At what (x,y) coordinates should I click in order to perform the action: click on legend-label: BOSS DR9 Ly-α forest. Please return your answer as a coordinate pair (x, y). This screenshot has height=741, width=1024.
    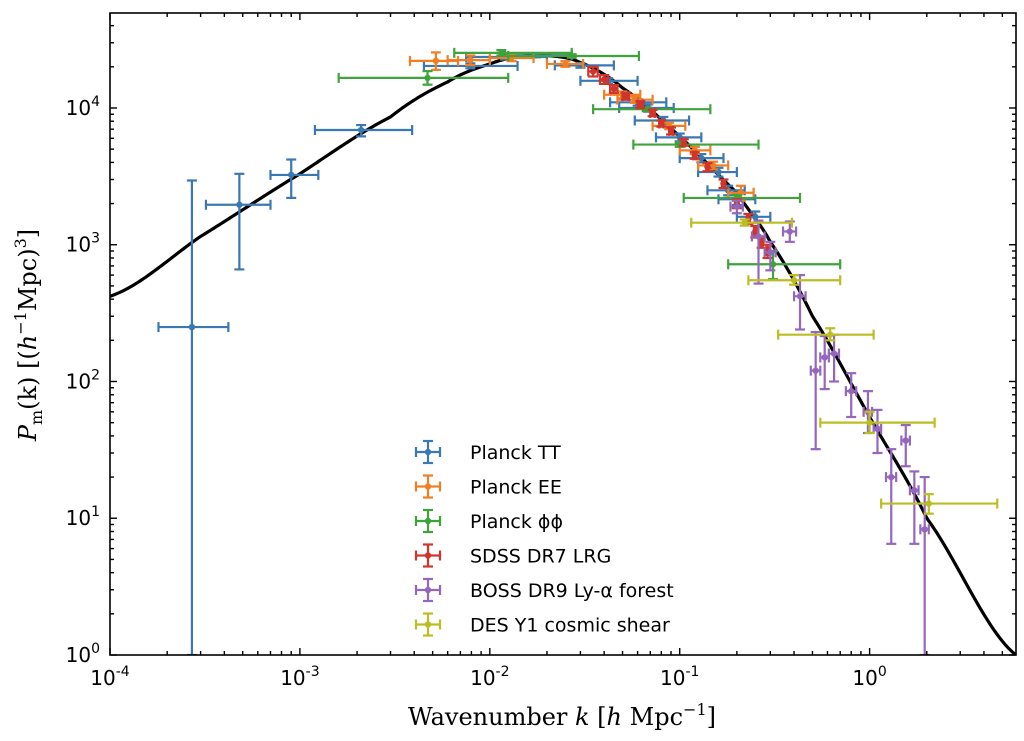
    Looking at the image, I should click on (572, 591).